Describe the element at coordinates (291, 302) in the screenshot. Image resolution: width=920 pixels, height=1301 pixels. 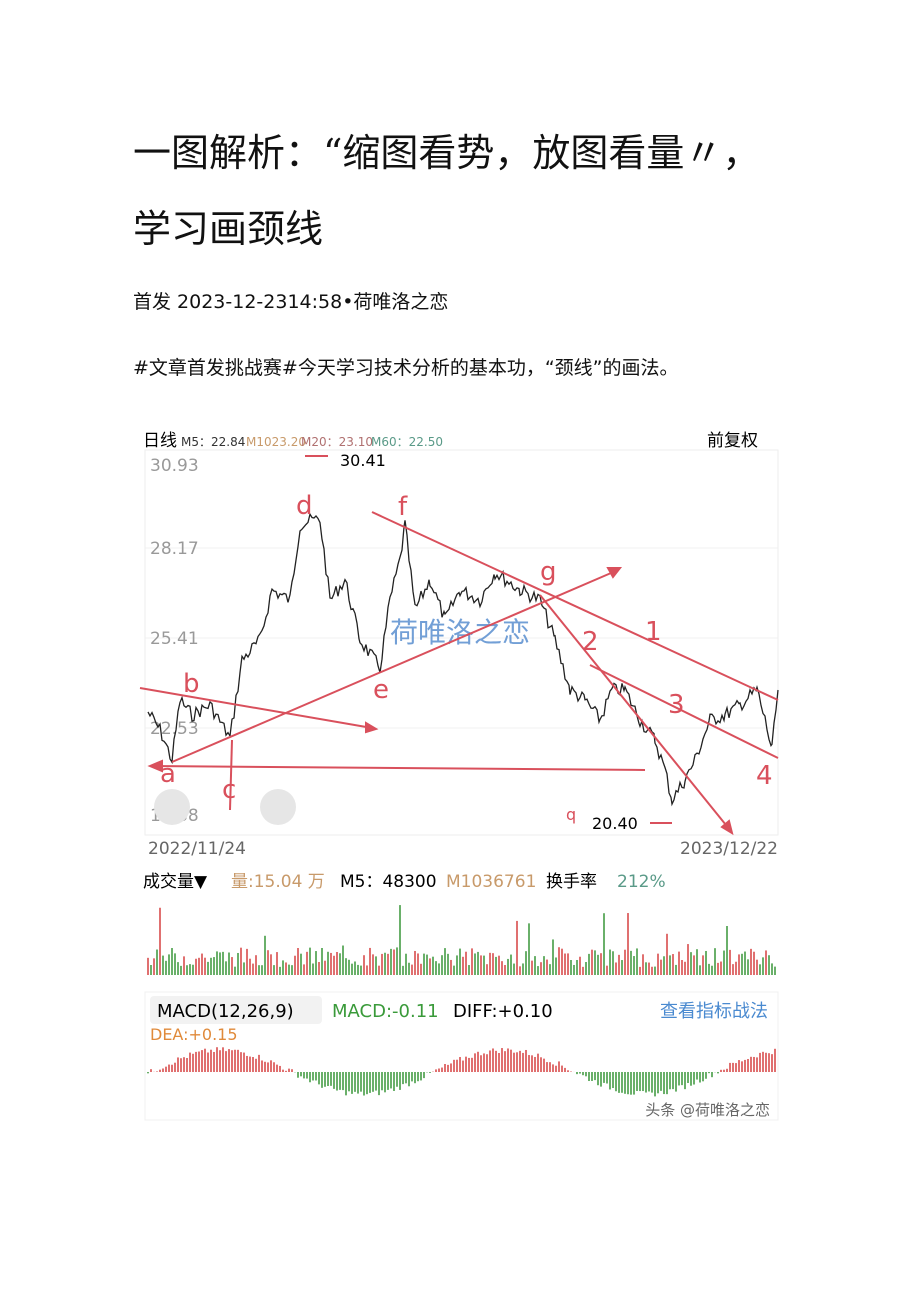
I see `meta: 首发 2023-12-2314:58•荷唯洛之恋` at that location.